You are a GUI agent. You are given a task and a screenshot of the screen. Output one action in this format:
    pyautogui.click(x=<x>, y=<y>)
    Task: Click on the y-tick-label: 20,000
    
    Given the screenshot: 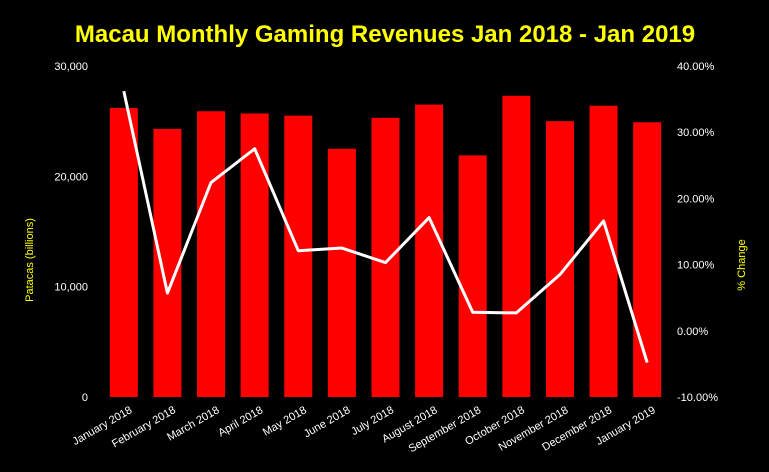 What is the action you would take?
    pyautogui.click(x=71, y=177)
    